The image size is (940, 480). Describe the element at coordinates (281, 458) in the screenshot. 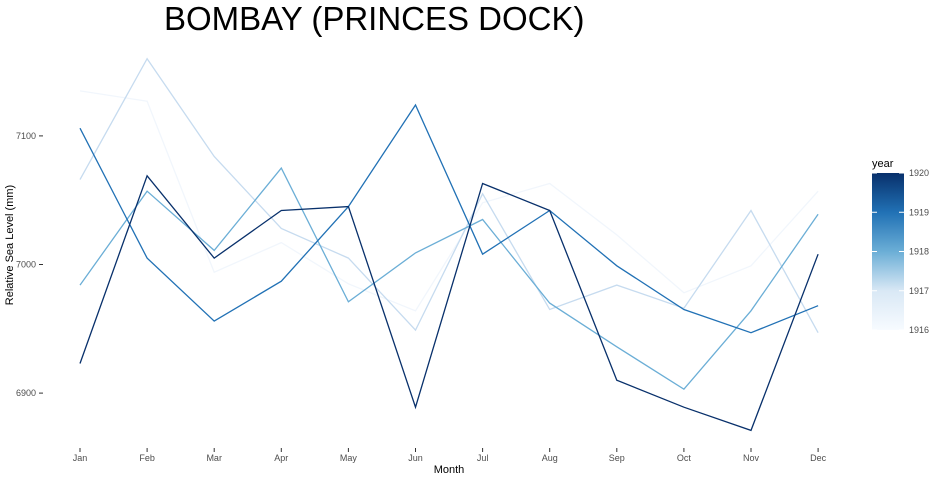

I see `x-tick-label: Apr` at that location.